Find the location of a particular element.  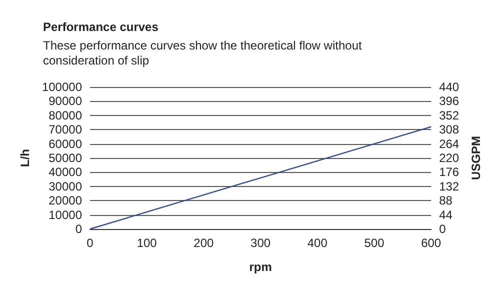

x-tick-label: 500 is located at coordinates (374, 243).